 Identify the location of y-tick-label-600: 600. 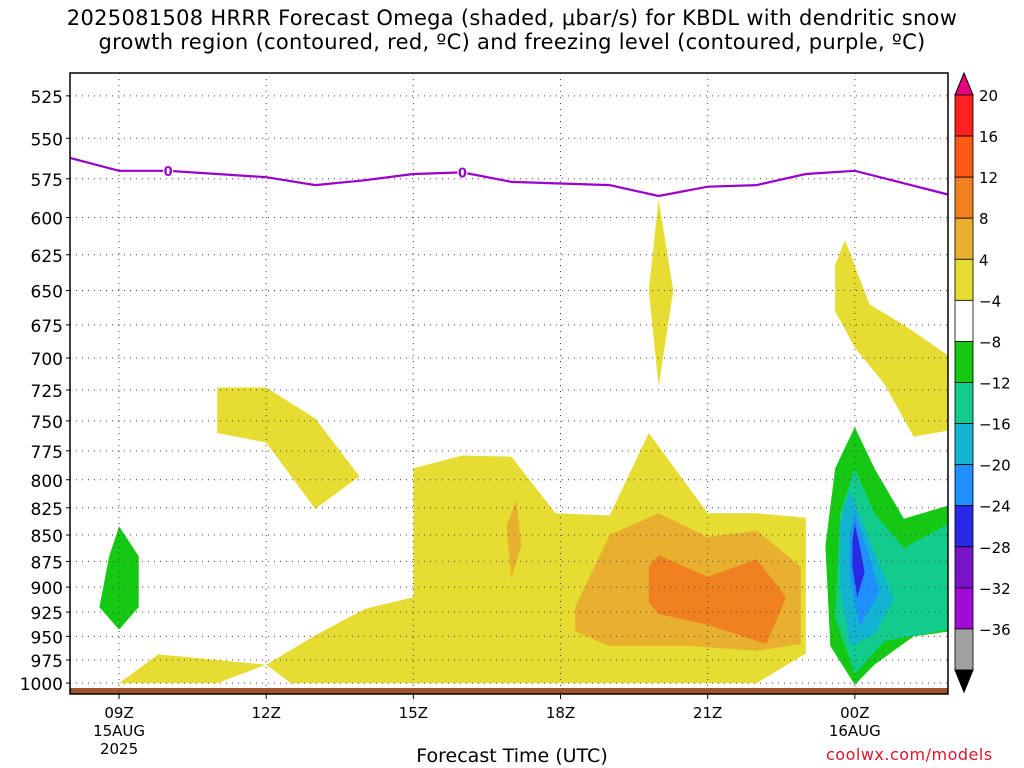
(47, 220).